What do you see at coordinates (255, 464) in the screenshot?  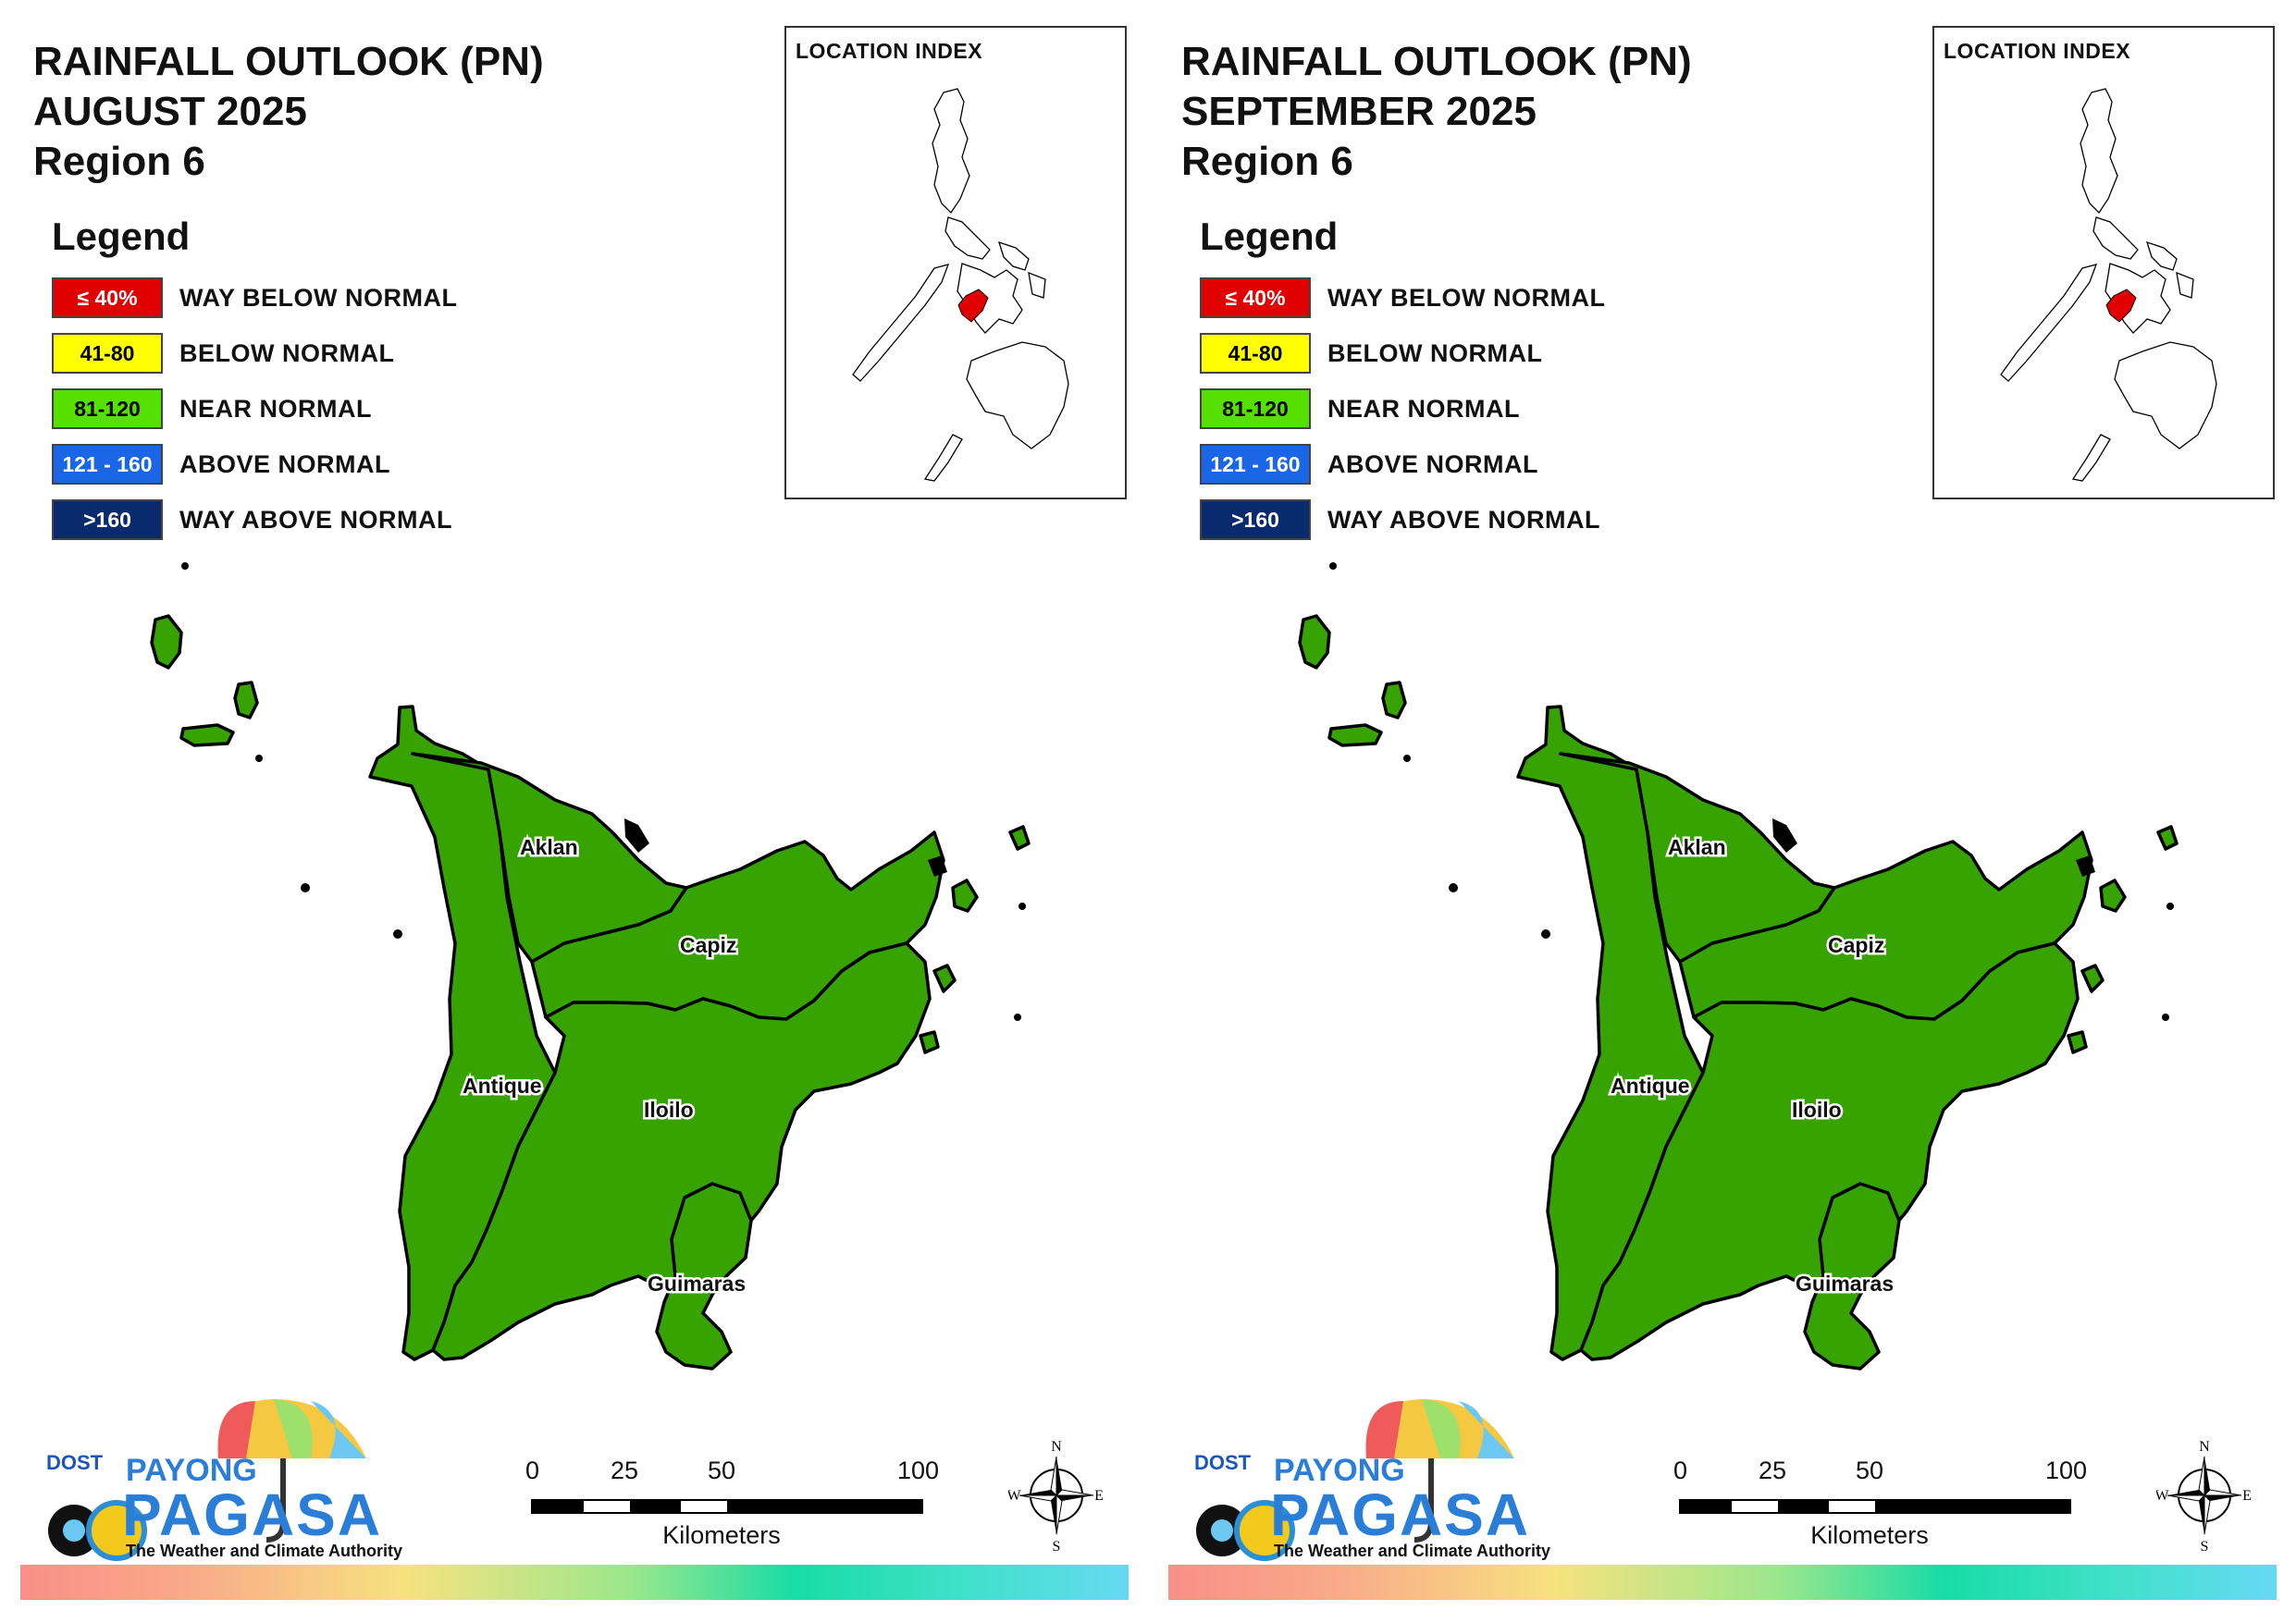 I see `legend-item: 121 - 160 ABOVE NORMAL` at bounding box center [255, 464].